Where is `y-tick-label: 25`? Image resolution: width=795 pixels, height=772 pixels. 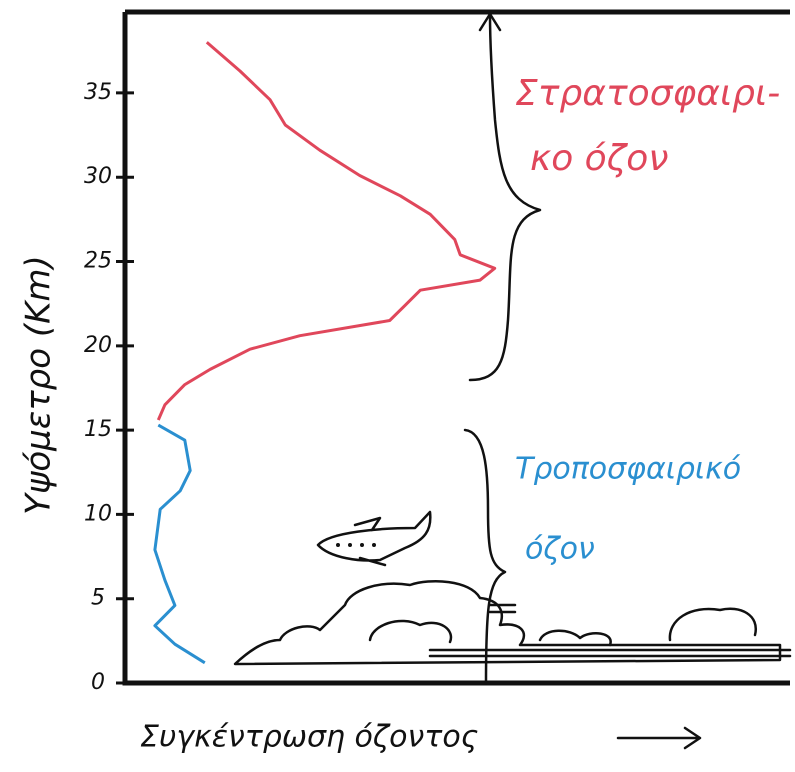
y-tick-label: 25 is located at coordinates (98, 261).